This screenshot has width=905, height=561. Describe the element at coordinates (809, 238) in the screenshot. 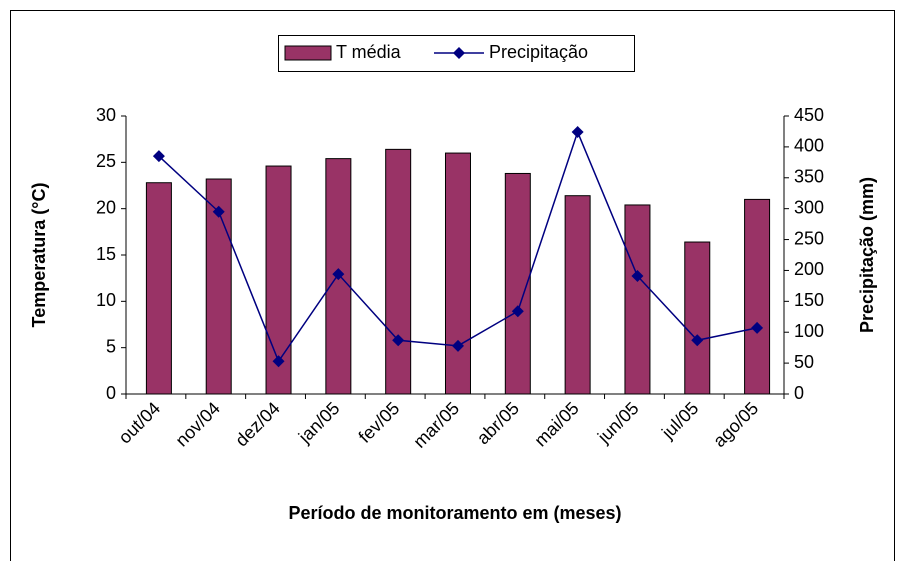

I see `y2-tick-label: 250` at that location.